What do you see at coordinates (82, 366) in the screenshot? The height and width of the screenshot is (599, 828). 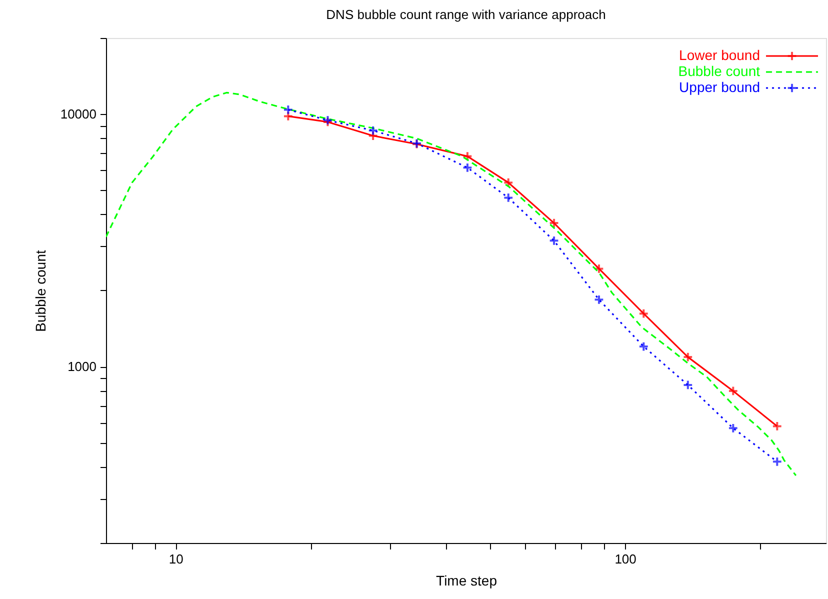 I see `y-tick-label: 1000` at bounding box center [82, 366].